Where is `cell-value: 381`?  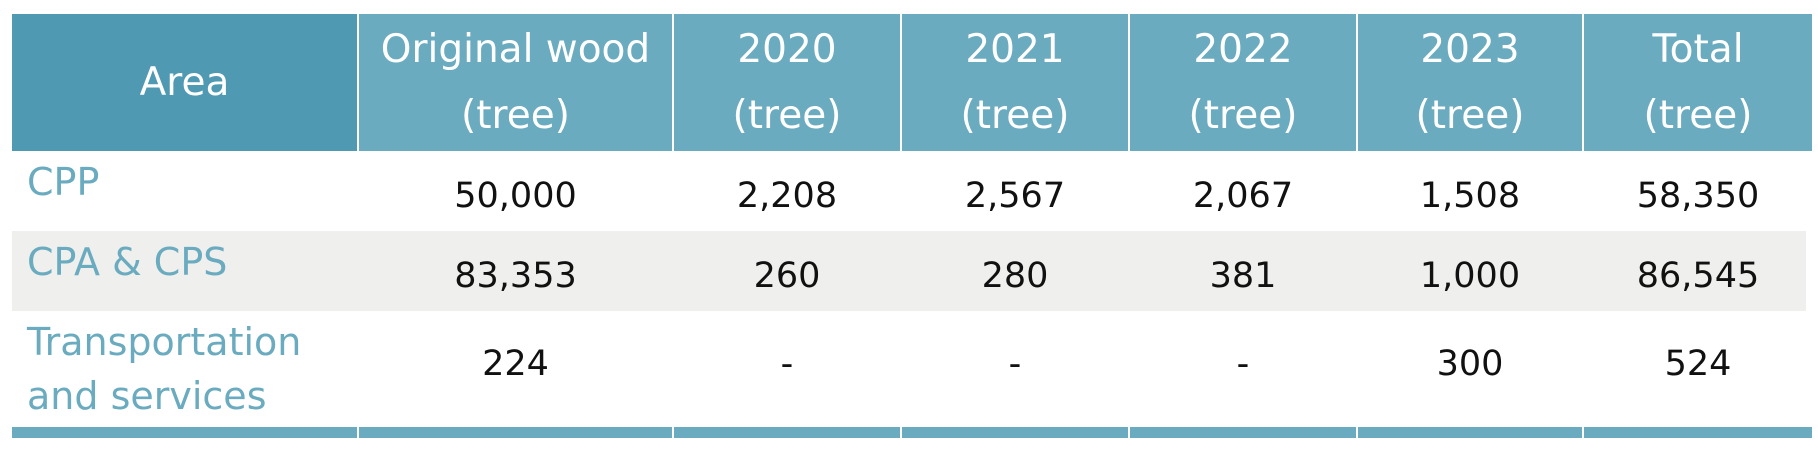
cell-value: 381 is located at coordinates (1243, 276).